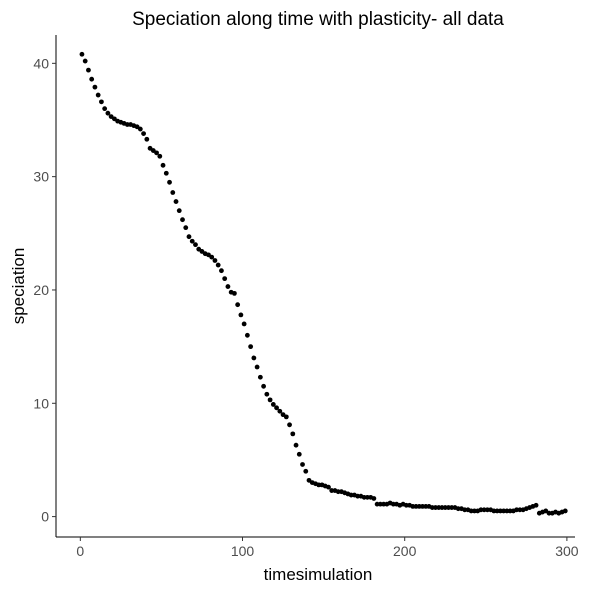 This screenshot has height=590, width=590. Describe the element at coordinates (80, 551) in the screenshot. I see `x-tick-label: 0` at that location.